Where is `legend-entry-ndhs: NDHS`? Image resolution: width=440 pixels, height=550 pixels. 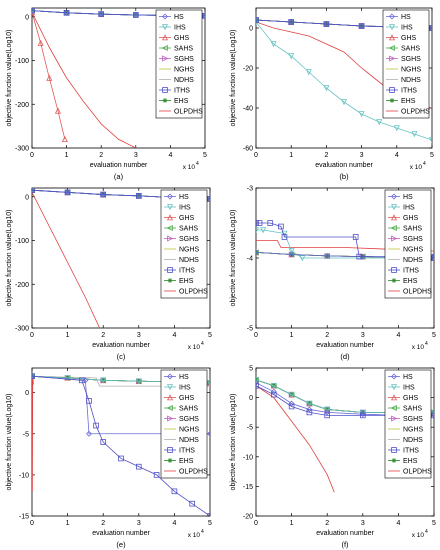 legend-entry-ndhs: NDHS is located at coordinates (413, 260).